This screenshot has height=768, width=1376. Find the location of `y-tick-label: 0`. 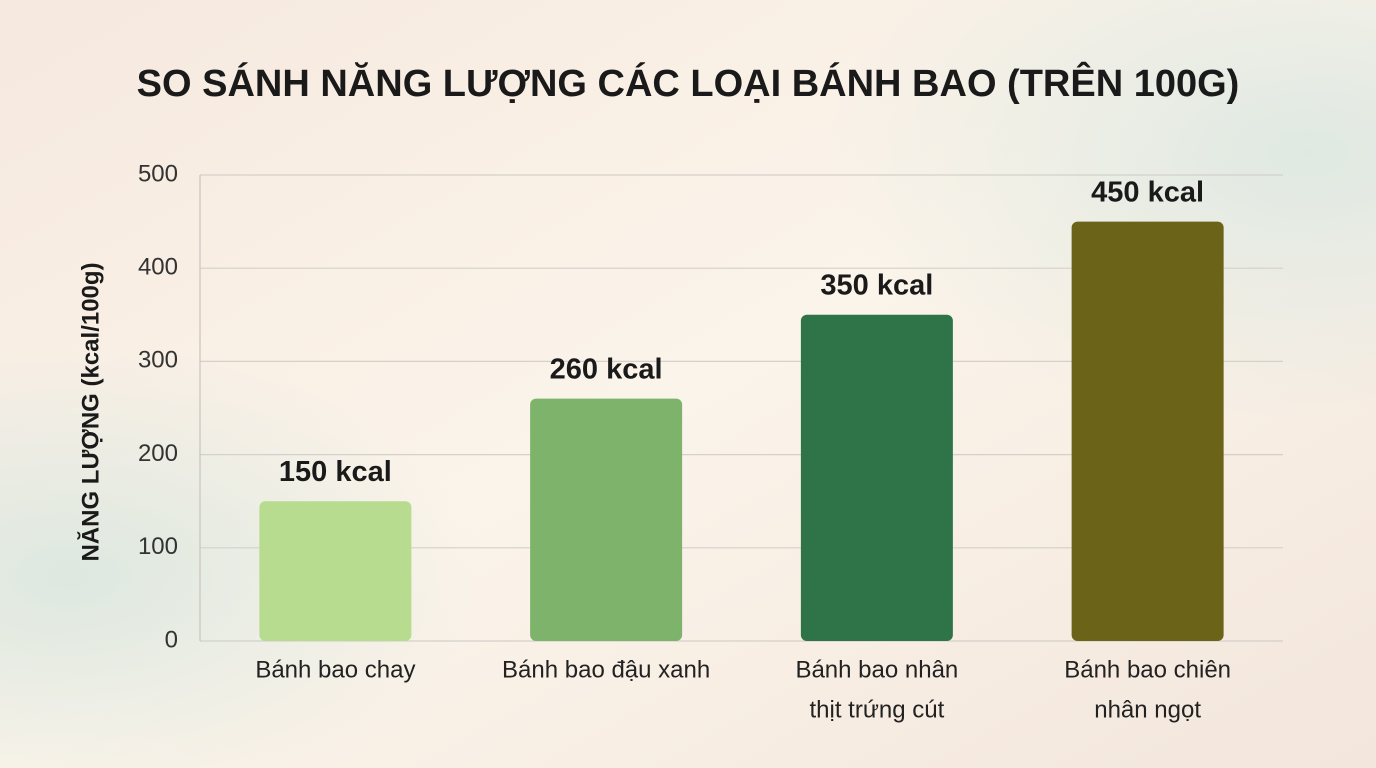

y-tick-label: 0 is located at coordinates (171, 639).